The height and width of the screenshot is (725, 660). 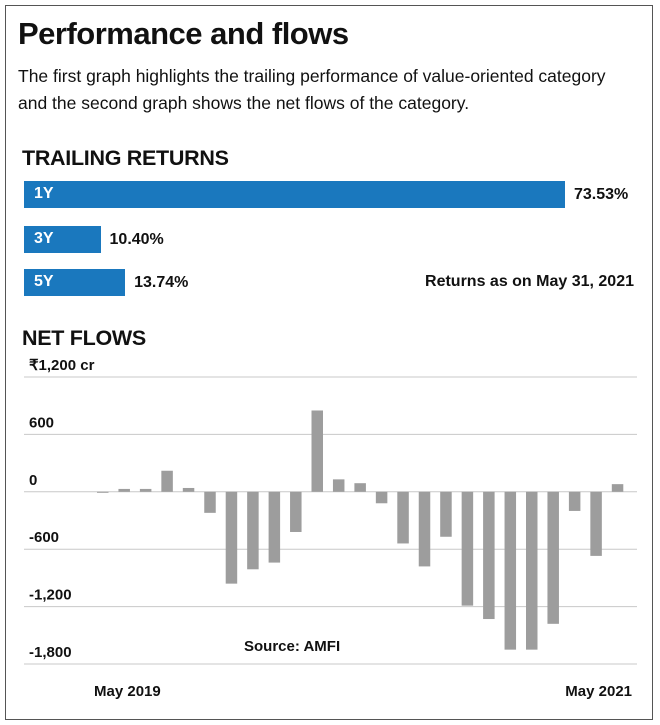 I want to click on returns-date-note: Returns as on May 31, 2021, so click(x=529, y=281).